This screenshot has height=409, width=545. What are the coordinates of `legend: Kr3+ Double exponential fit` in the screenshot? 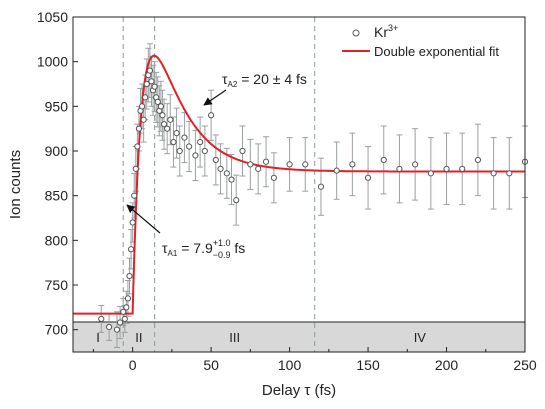 It's located at (420, 41).